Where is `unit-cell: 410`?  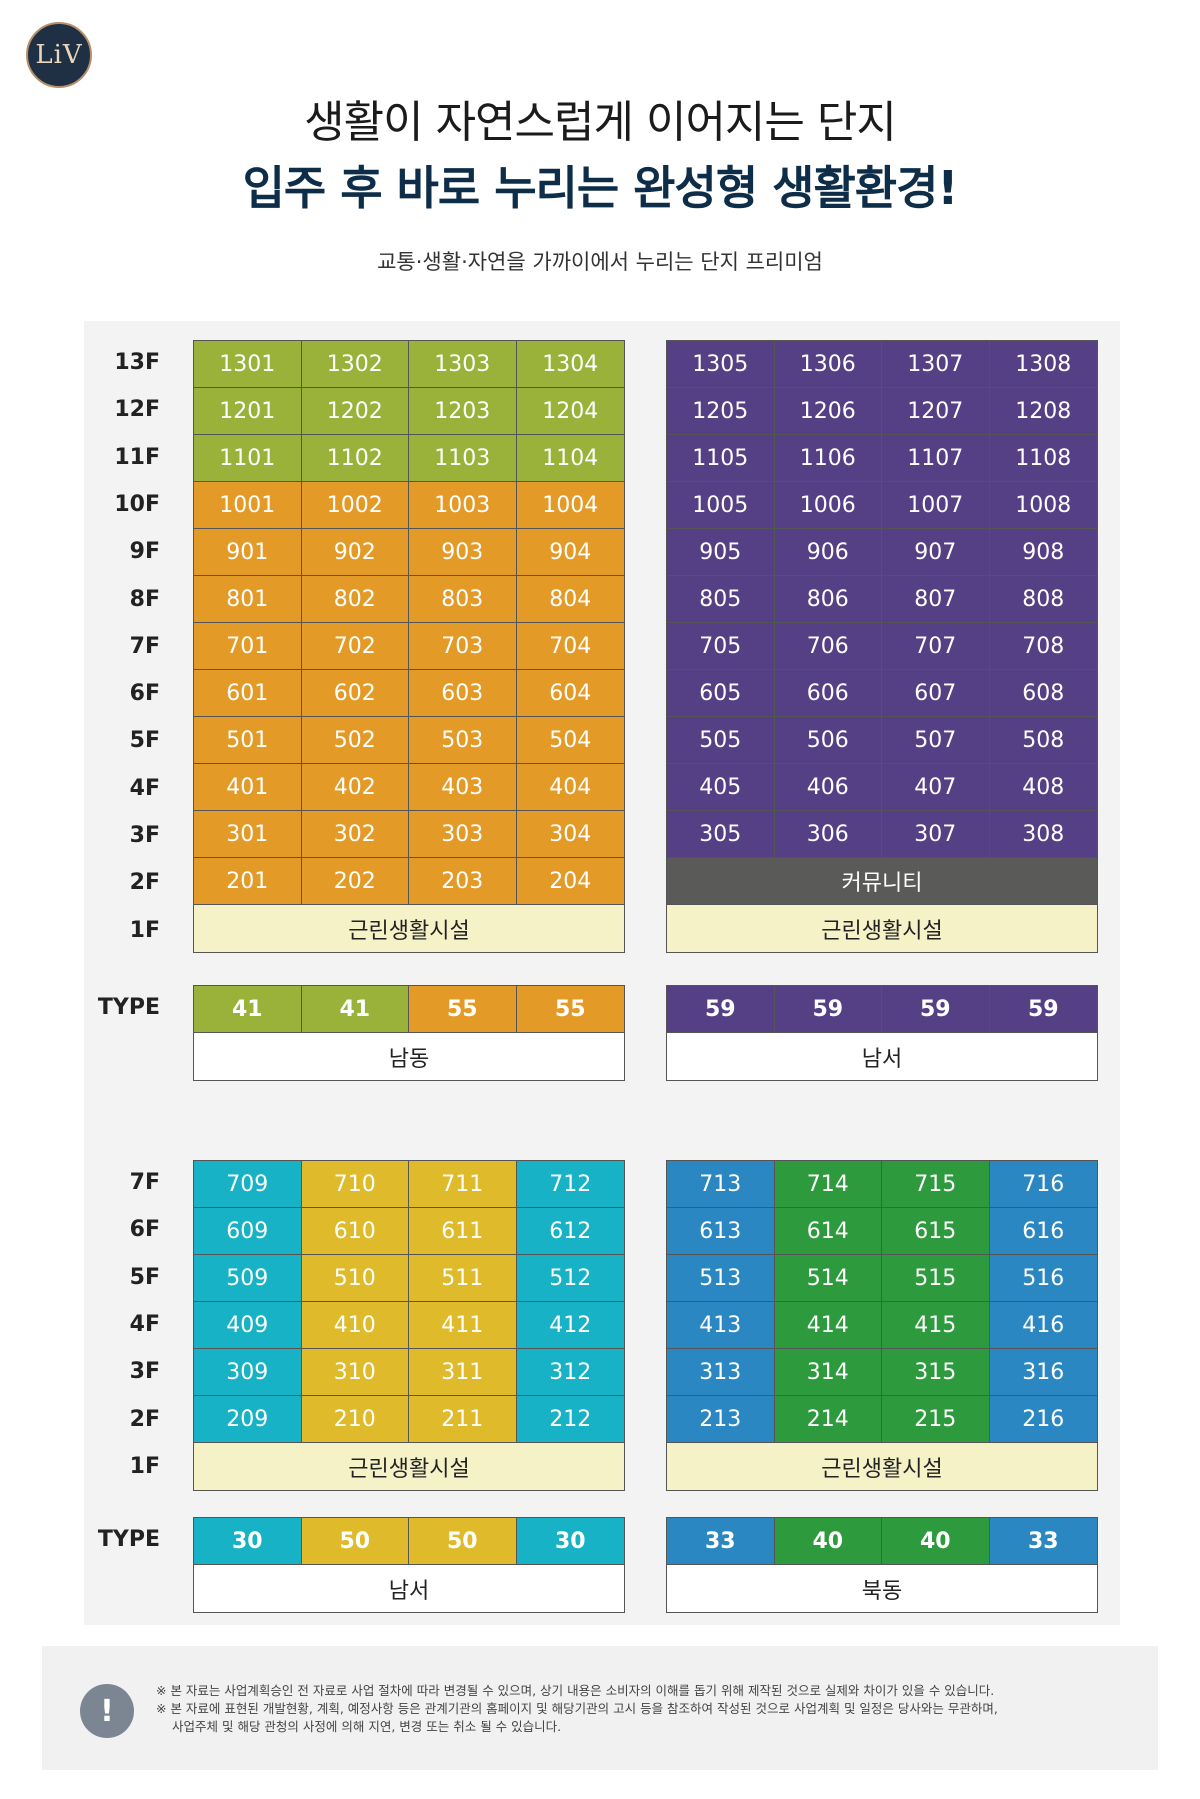 unit-cell: 410 is located at coordinates (355, 1325).